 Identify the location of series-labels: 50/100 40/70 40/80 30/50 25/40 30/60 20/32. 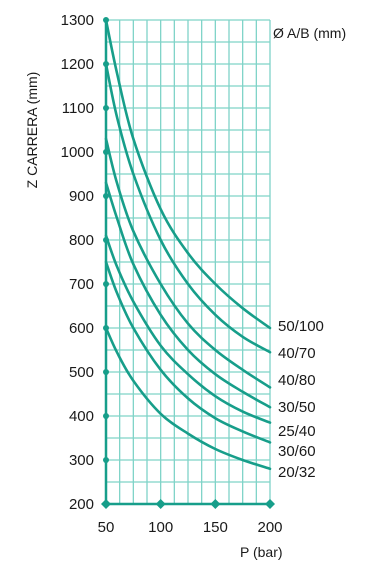
(301, 399).